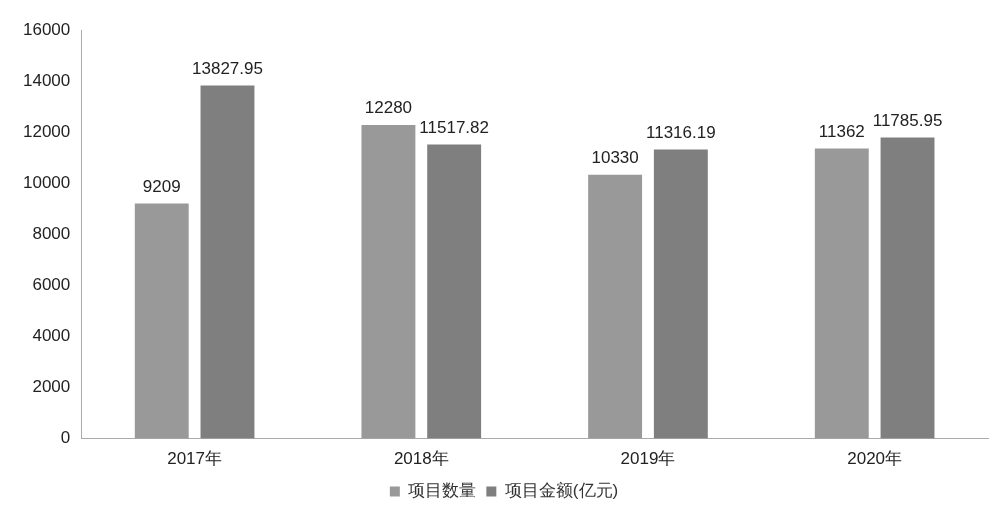  What do you see at coordinates (51, 233) in the screenshot?
I see `y-tick-label: 8000` at bounding box center [51, 233].